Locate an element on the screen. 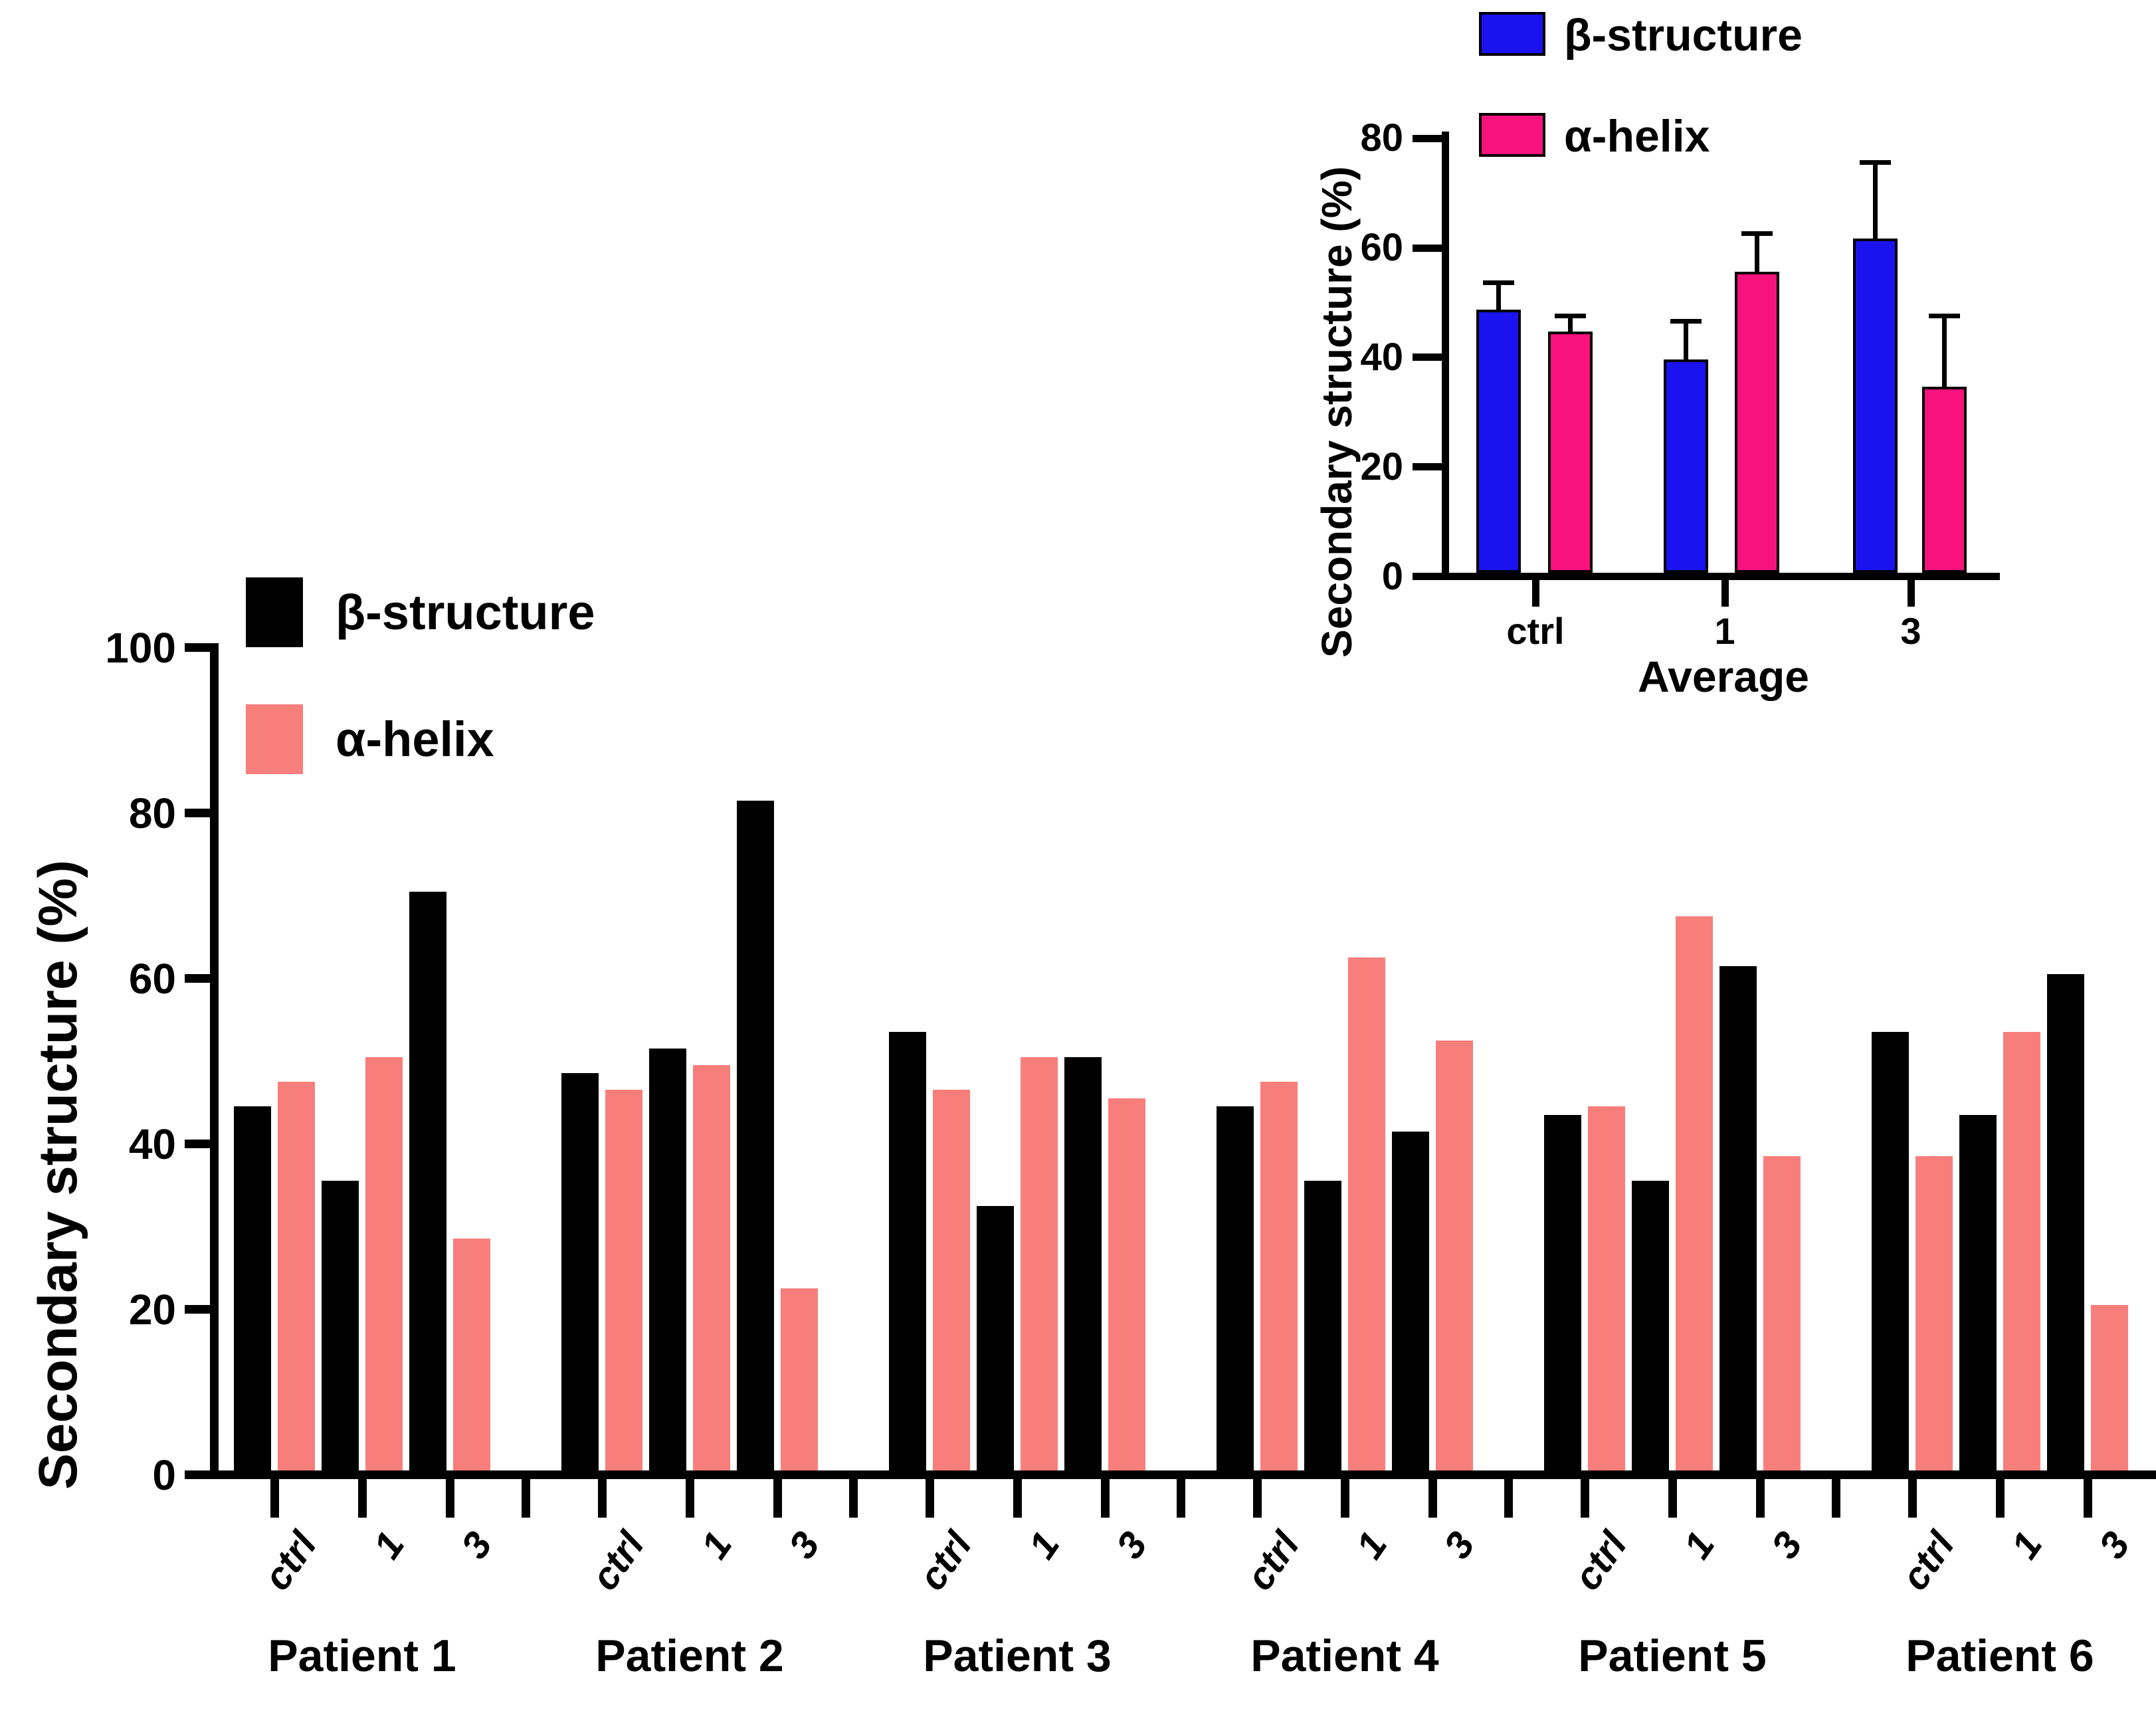  inset-error-line-ctrl-alpha is located at coordinates (1570, 325).